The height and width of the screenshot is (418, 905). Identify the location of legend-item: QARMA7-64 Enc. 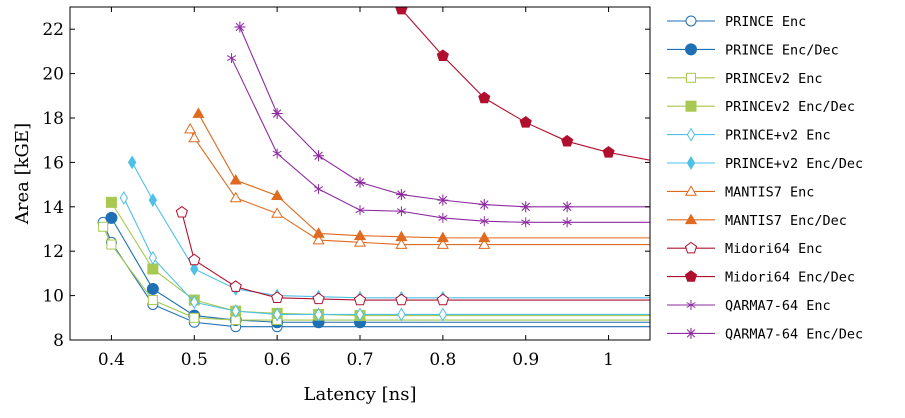
(749, 306).